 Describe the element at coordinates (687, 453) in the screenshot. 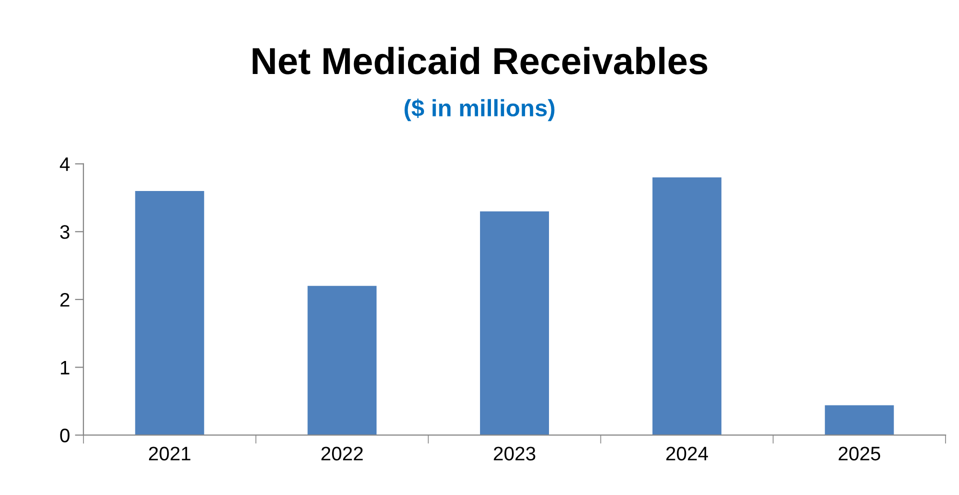

I see `x-tick-label: 2024` at that location.